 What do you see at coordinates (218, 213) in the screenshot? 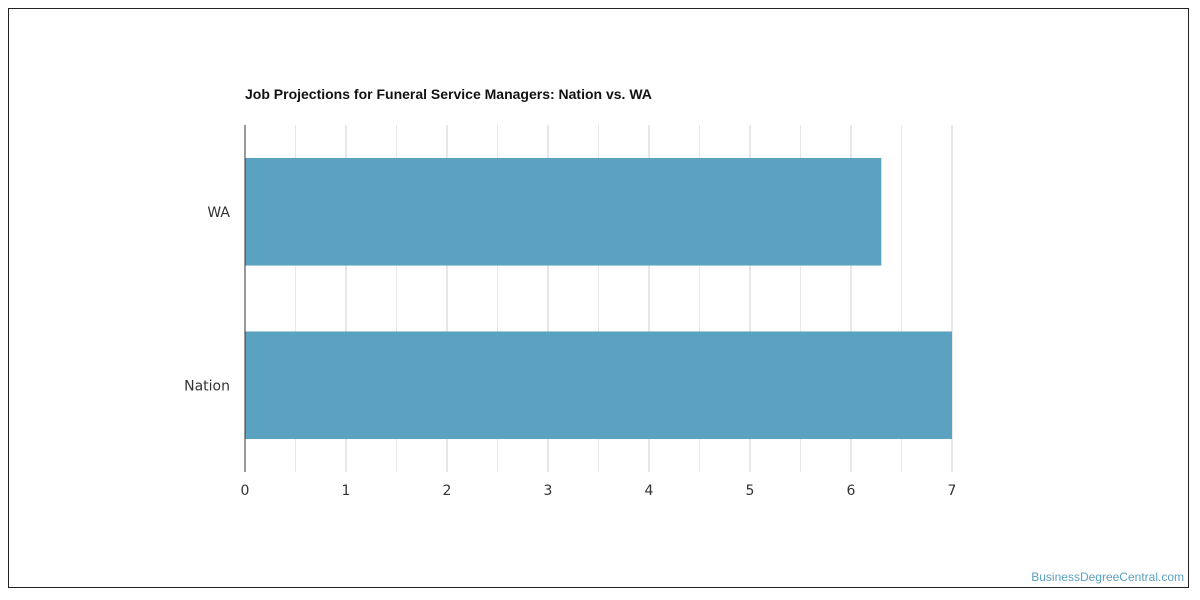
I see `category-label-wa: WA` at bounding box center [218, 213].